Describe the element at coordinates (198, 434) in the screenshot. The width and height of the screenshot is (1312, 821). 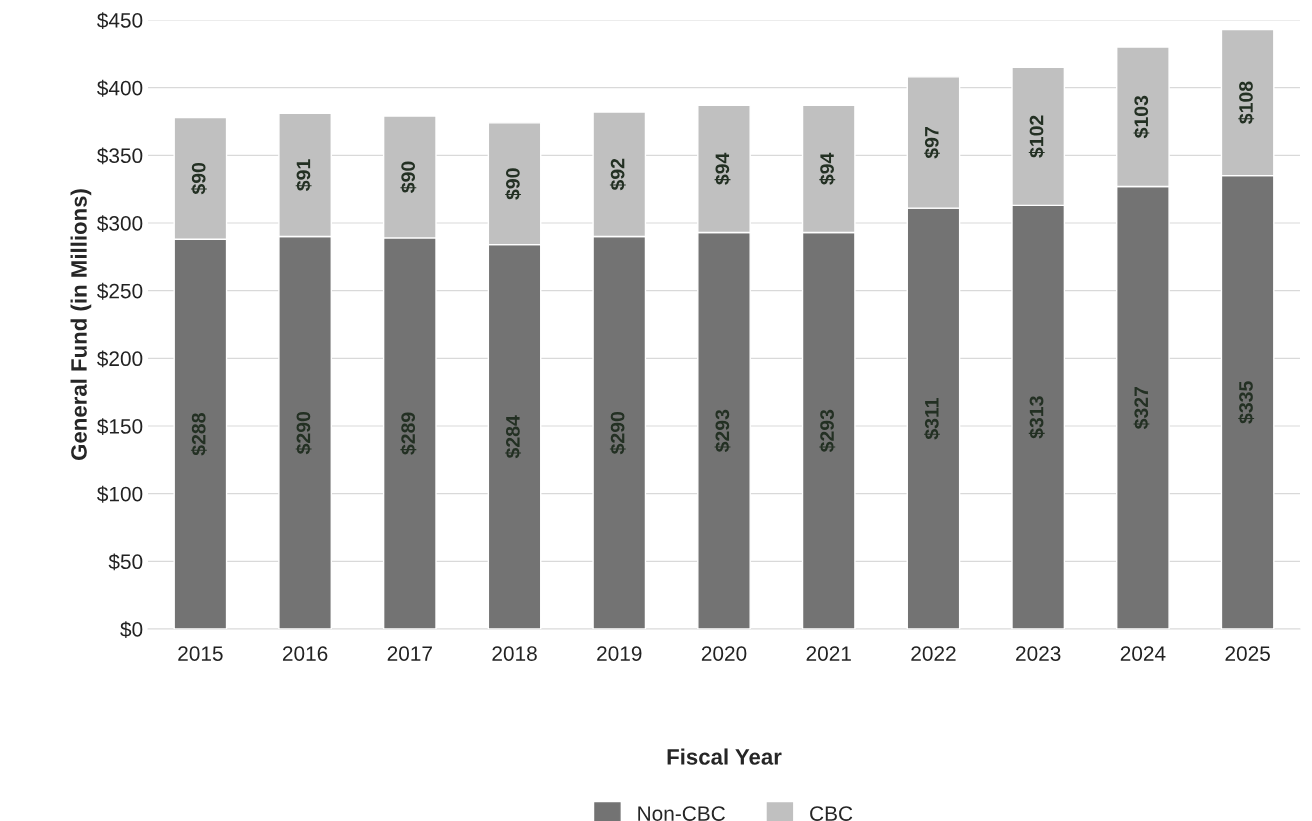
I see `data-label: $288` at that location.